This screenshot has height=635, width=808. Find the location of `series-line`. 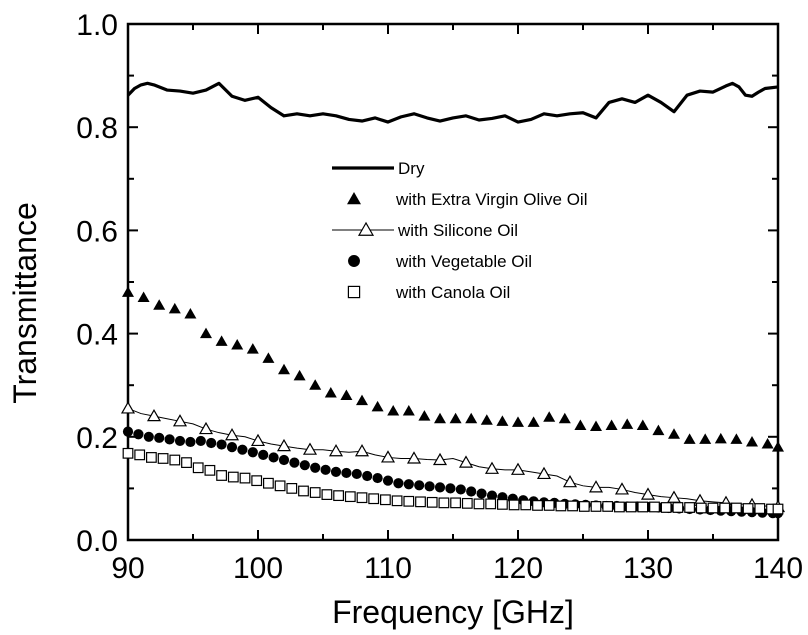

series-line is located at coordinates (452, 102).